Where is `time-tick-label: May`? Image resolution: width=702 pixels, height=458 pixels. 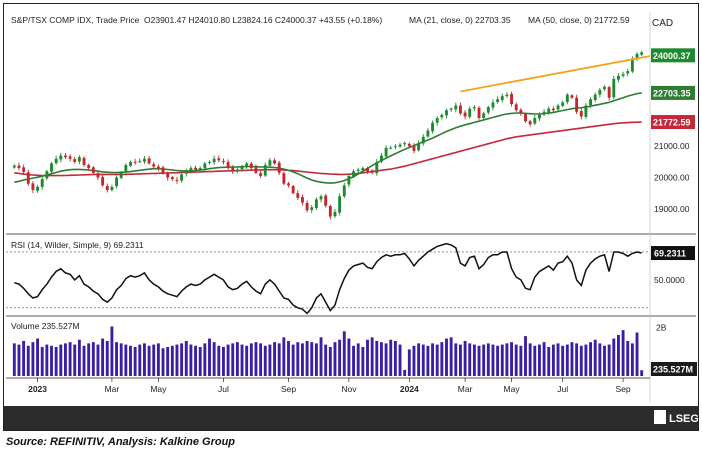 time-tick-label: May is located at coordinates (158, 389).